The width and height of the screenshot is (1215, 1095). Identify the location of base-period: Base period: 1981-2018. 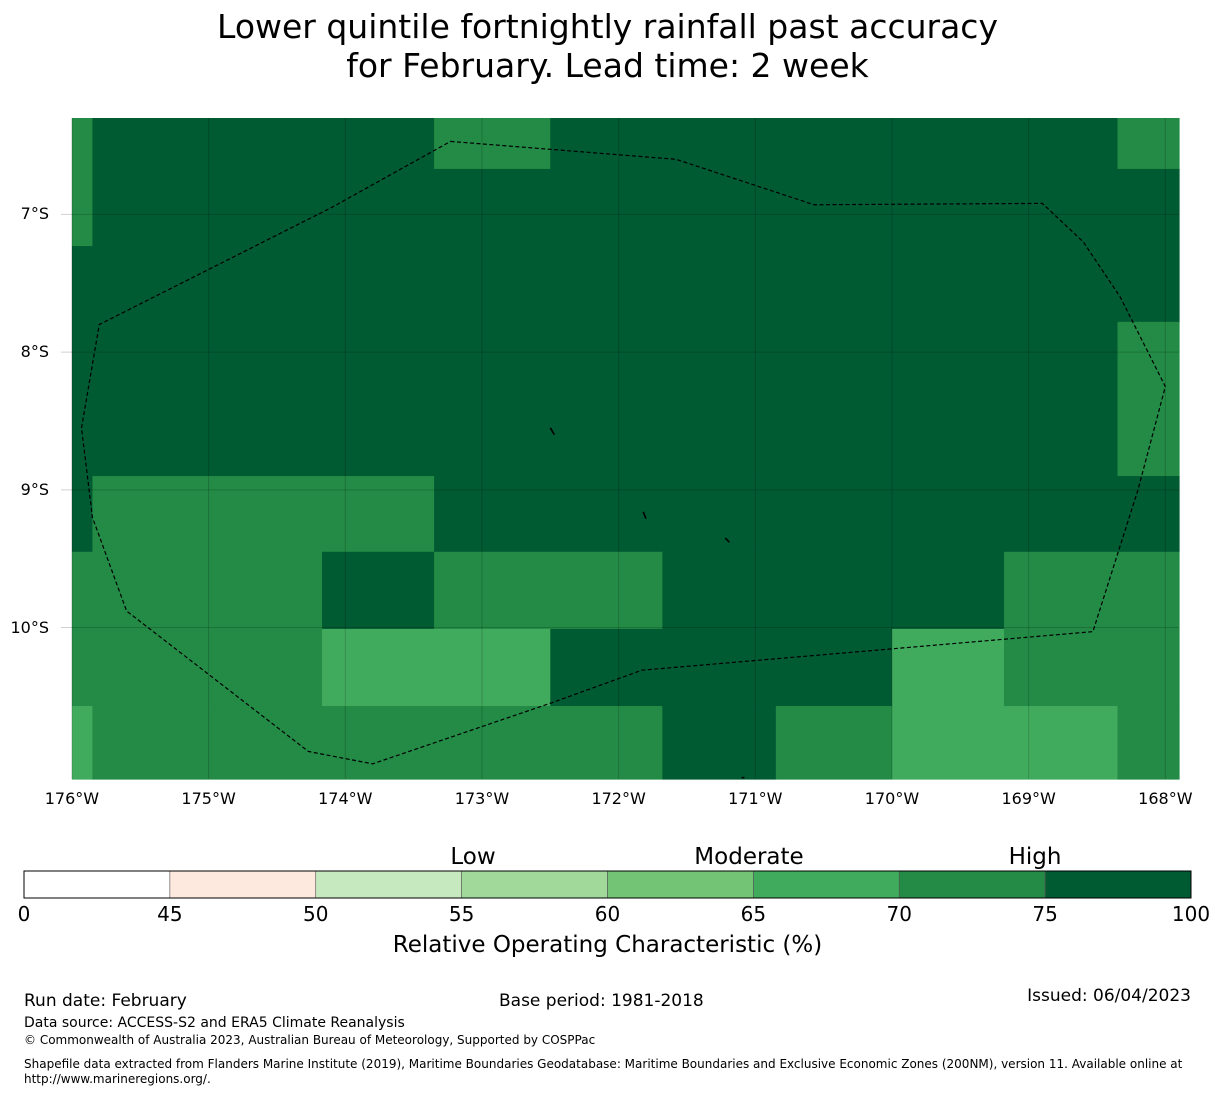
(601, 1001).